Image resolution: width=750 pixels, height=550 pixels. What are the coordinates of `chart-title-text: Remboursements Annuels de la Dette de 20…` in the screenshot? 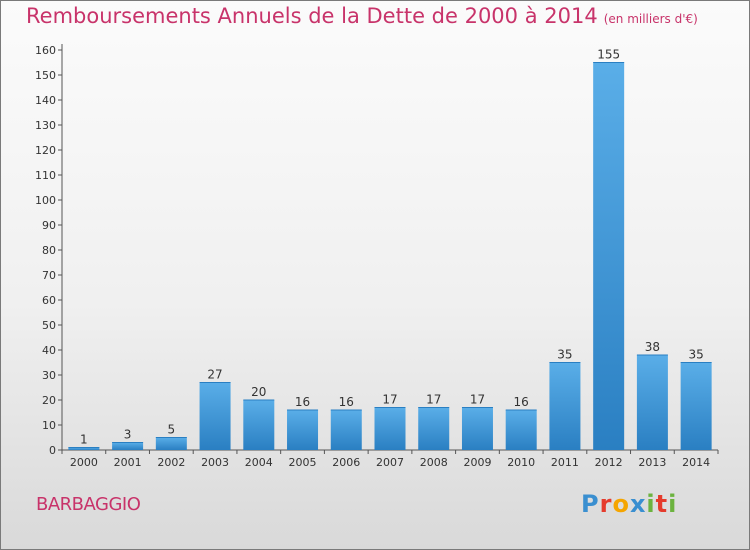 It's located at (312, 16).